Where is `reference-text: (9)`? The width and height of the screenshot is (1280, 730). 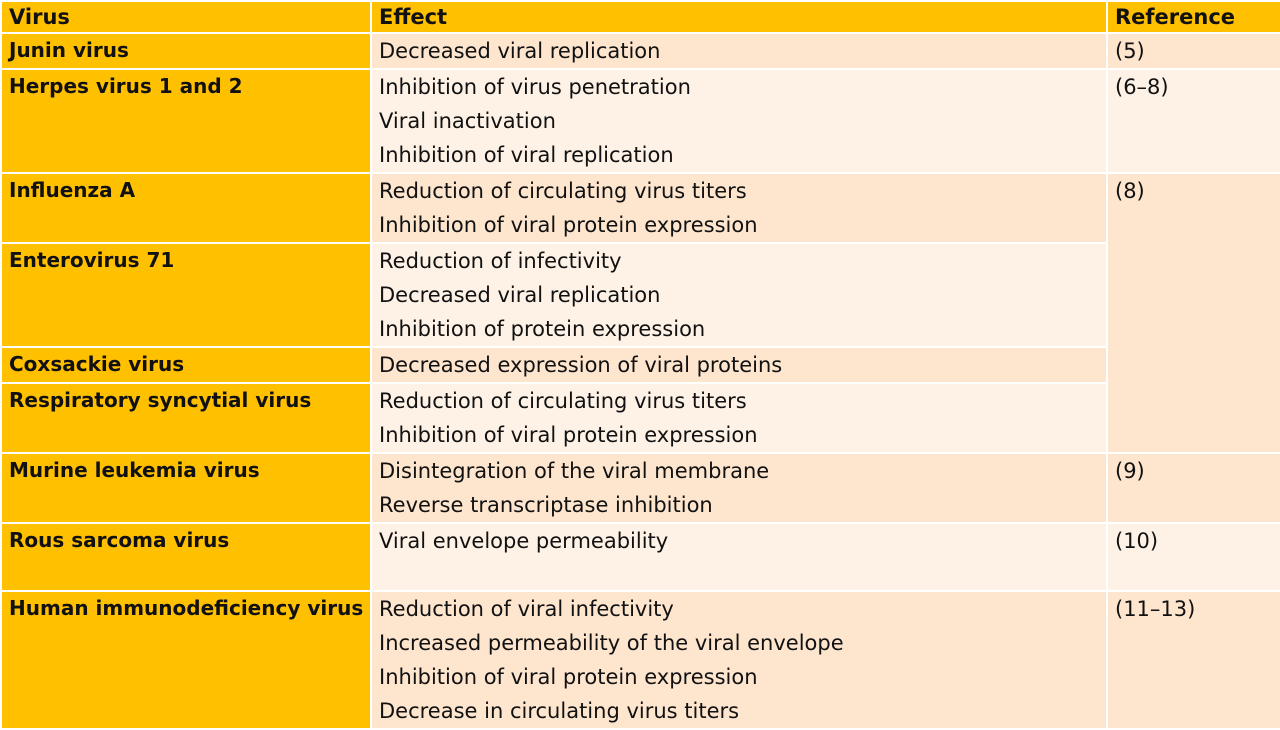 reference-text: (9) is located at coordinates (1130, 471).